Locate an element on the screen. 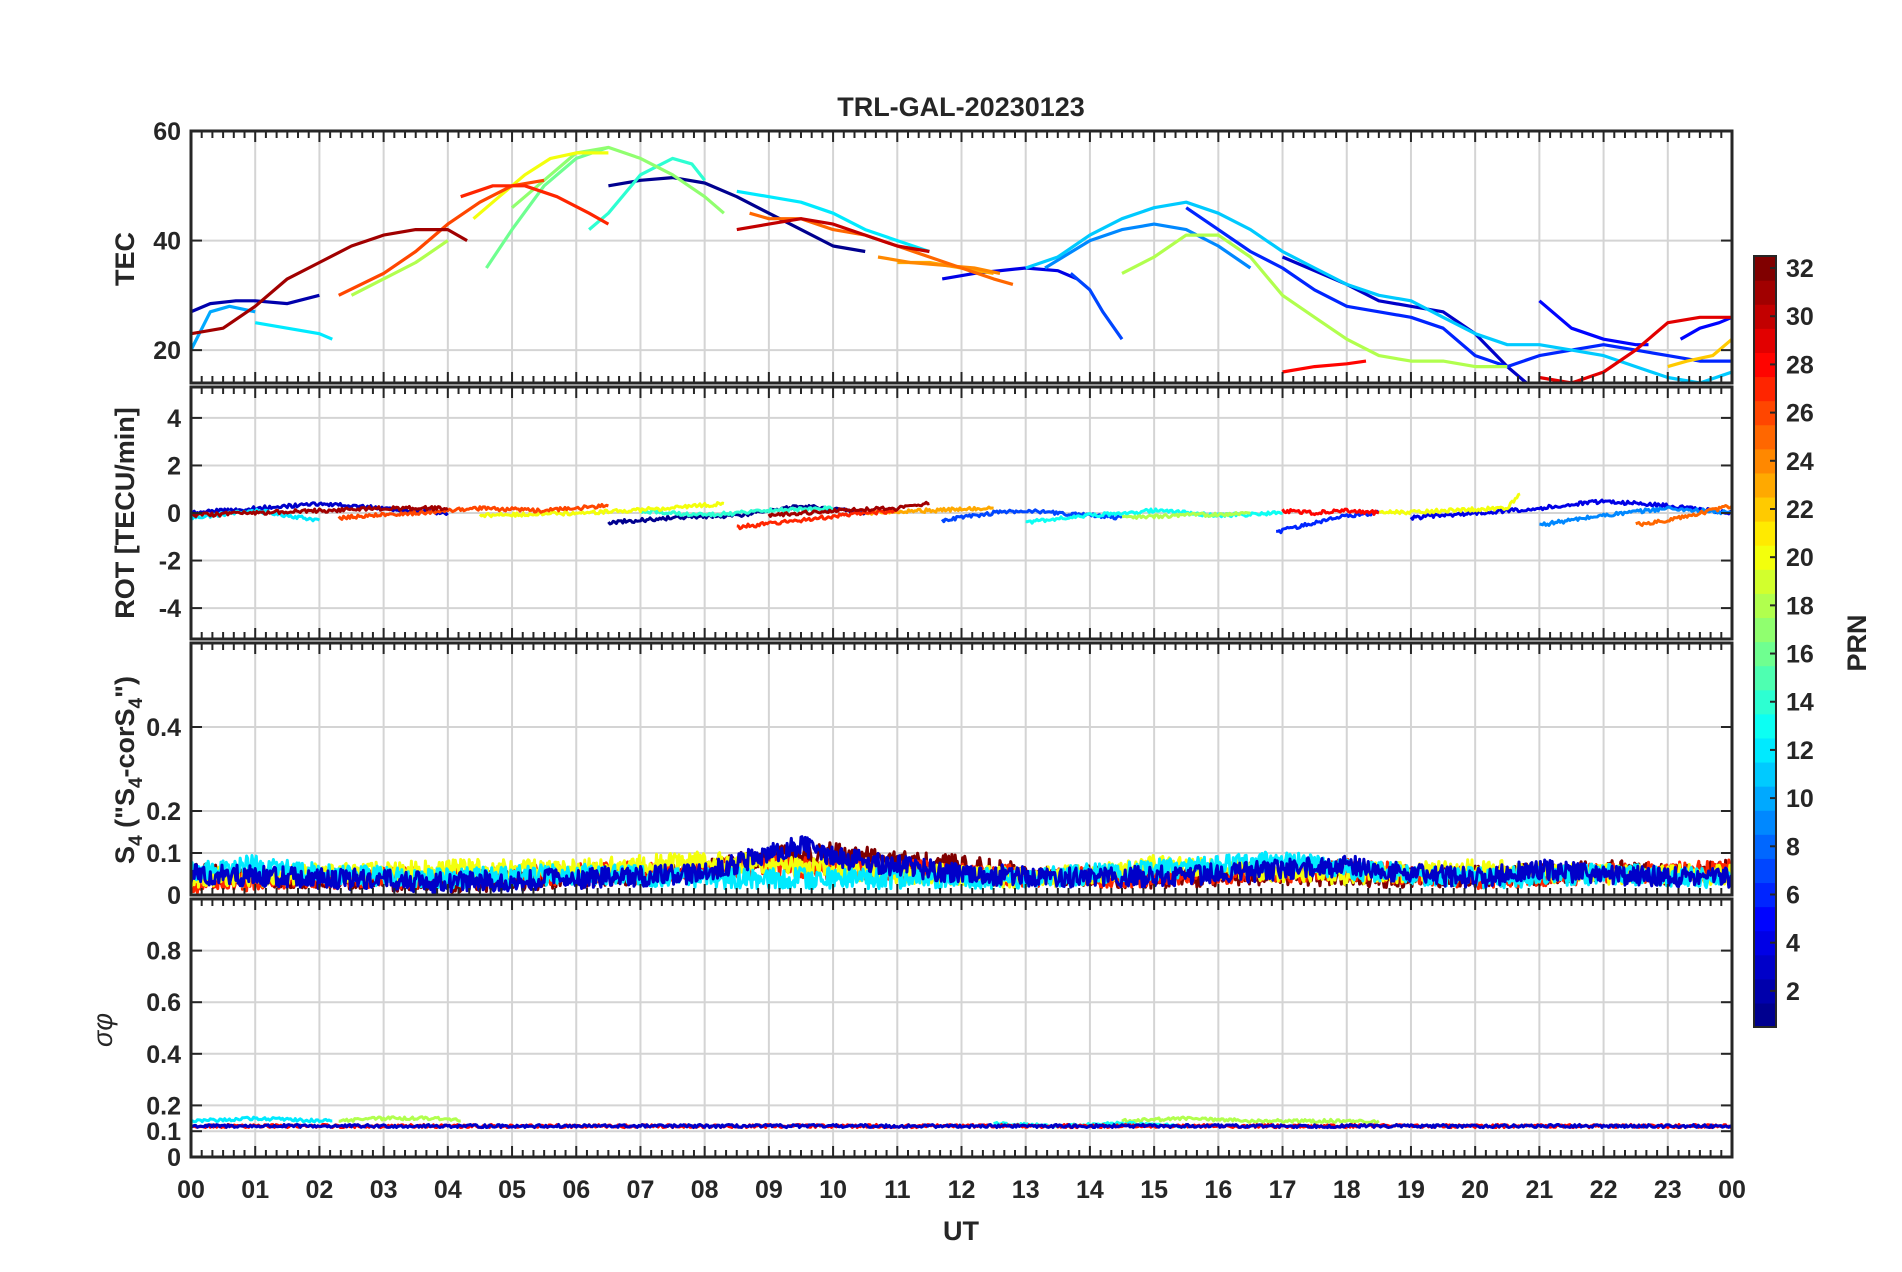 The width and height of the screenshot is (1902, 1272). series-group is located at coordinates (961, 513).